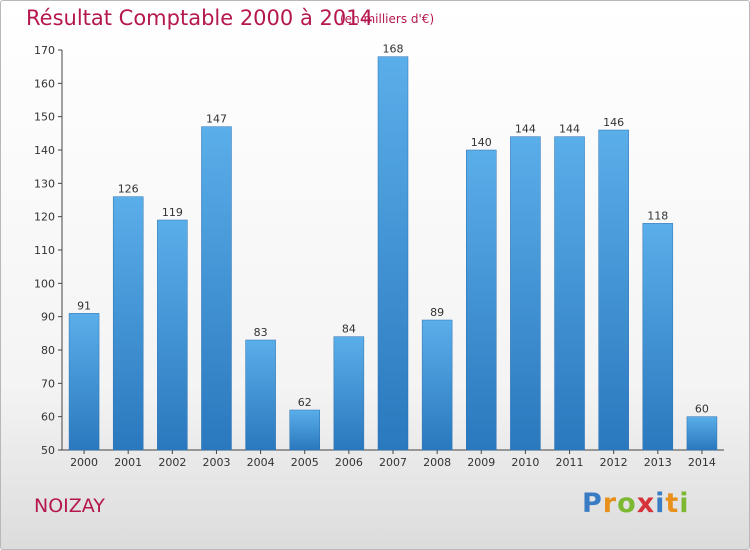 The height and width of the screenshot is (550, 750). What do you see at coordinates (481, 300) in the screenshot?
I see `bar-2009` at bounding box center [481, 300].